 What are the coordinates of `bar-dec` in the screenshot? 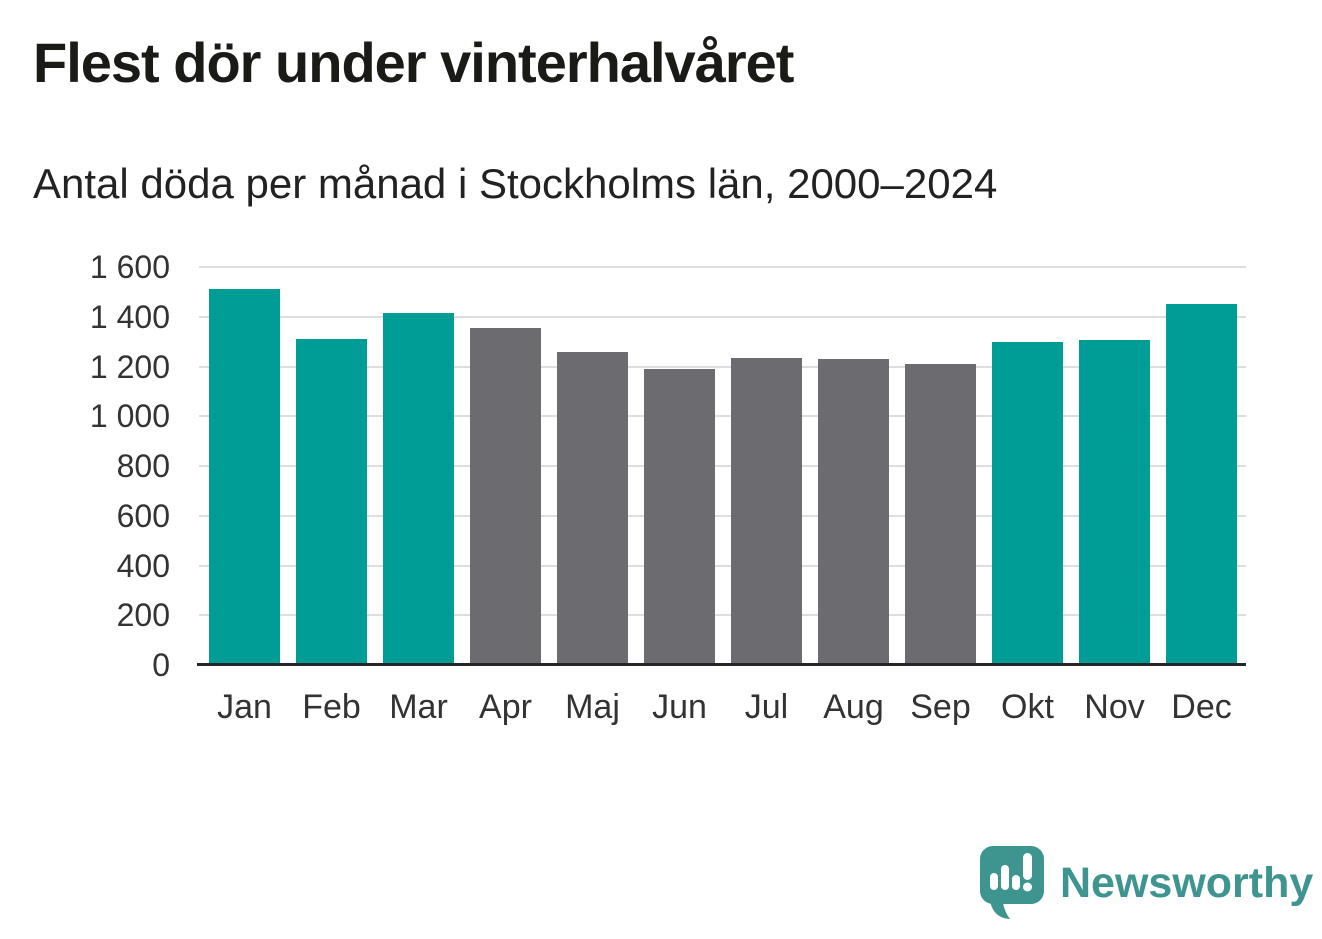 It's located at (1201, 484).